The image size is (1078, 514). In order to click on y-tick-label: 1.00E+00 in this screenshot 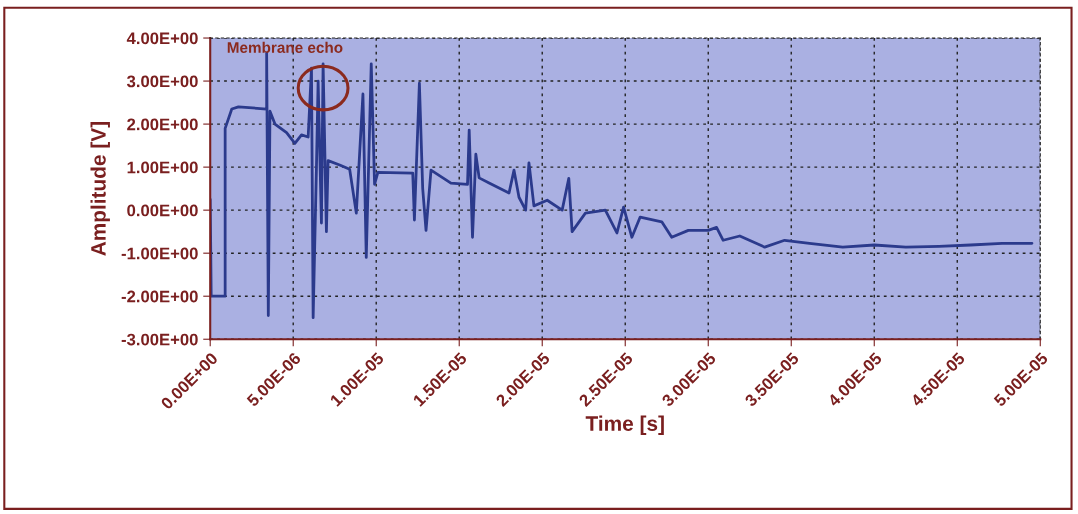, I will do `click(162, 167)`.